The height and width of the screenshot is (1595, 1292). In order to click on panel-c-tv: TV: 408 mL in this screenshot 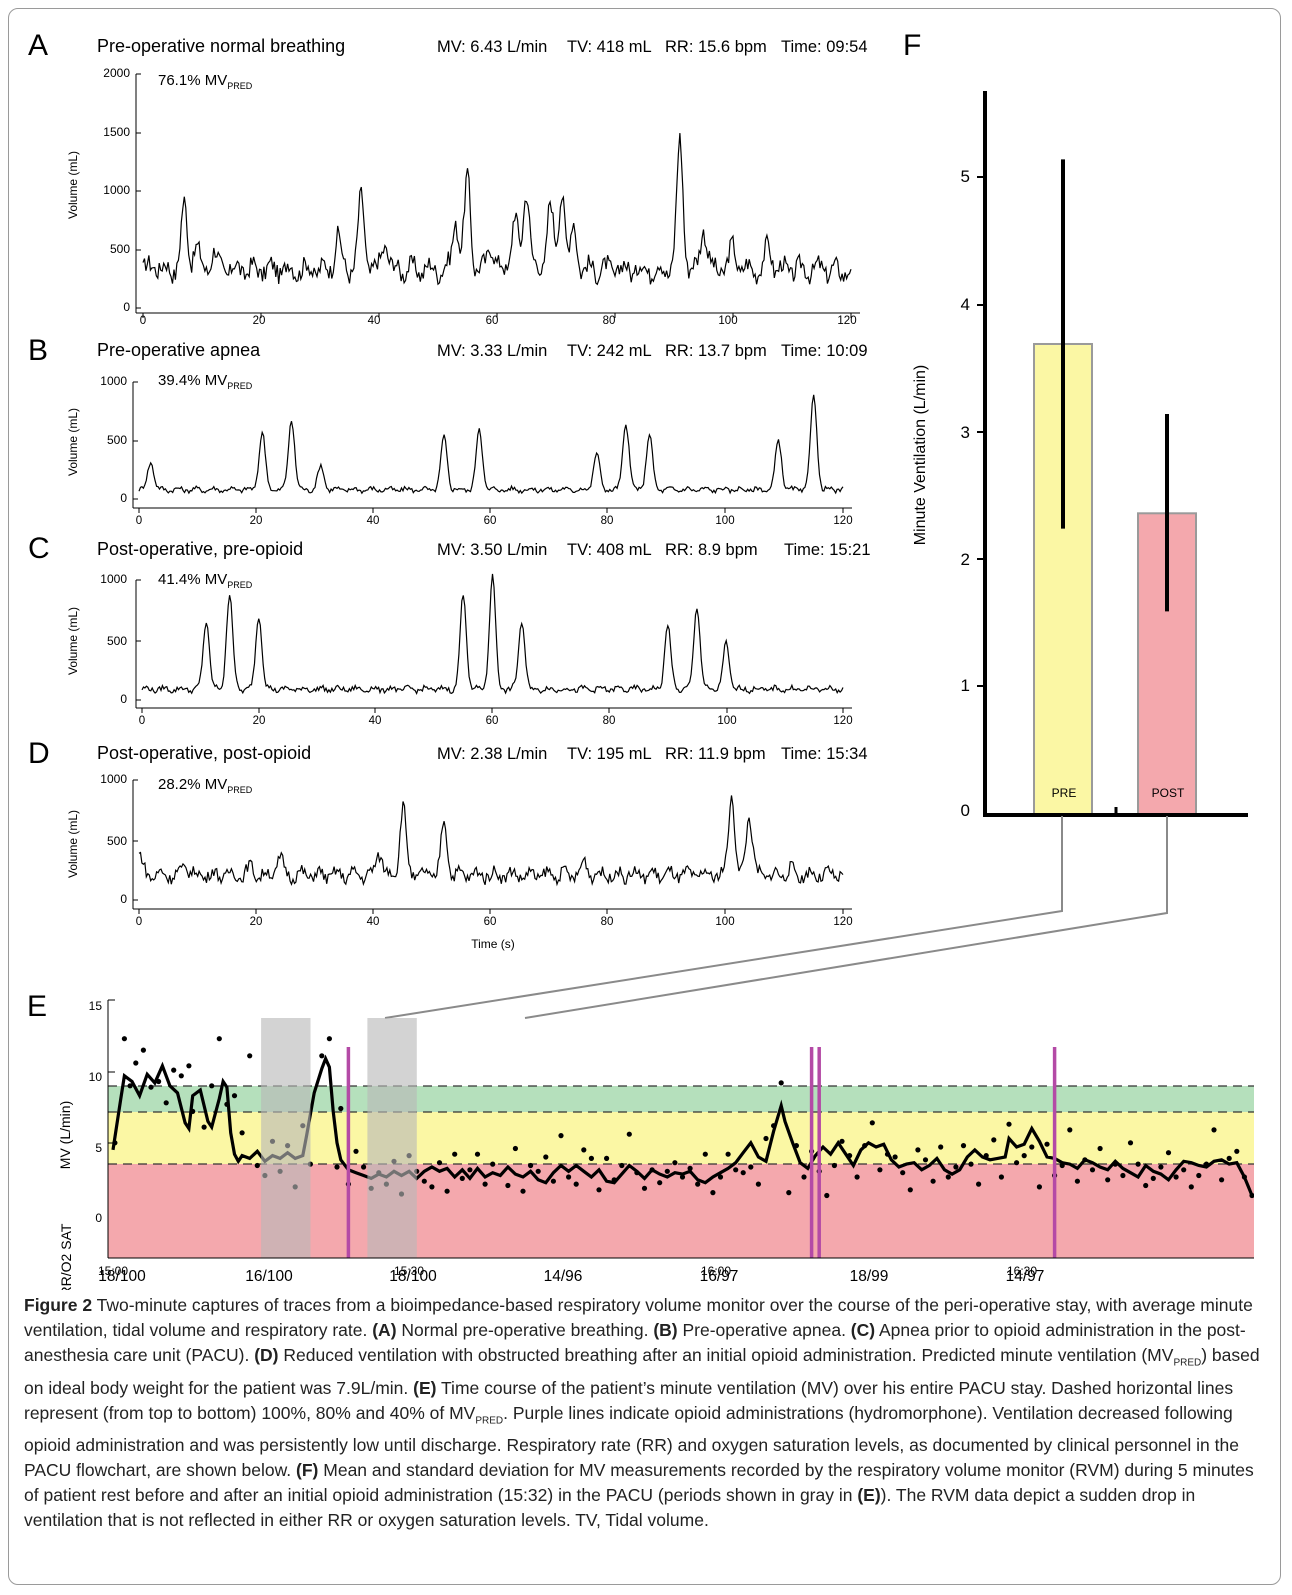, I will do `click(609, 550)`.